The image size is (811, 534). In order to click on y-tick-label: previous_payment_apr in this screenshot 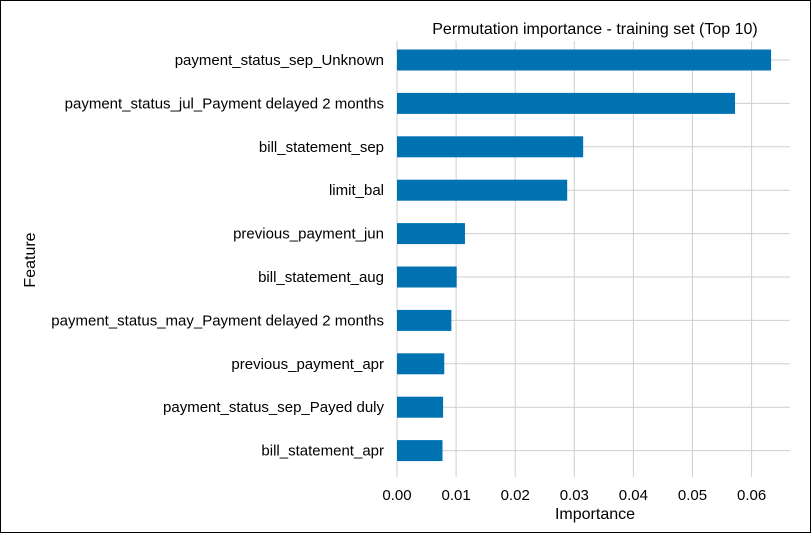, I will do `click(307, 364)`.